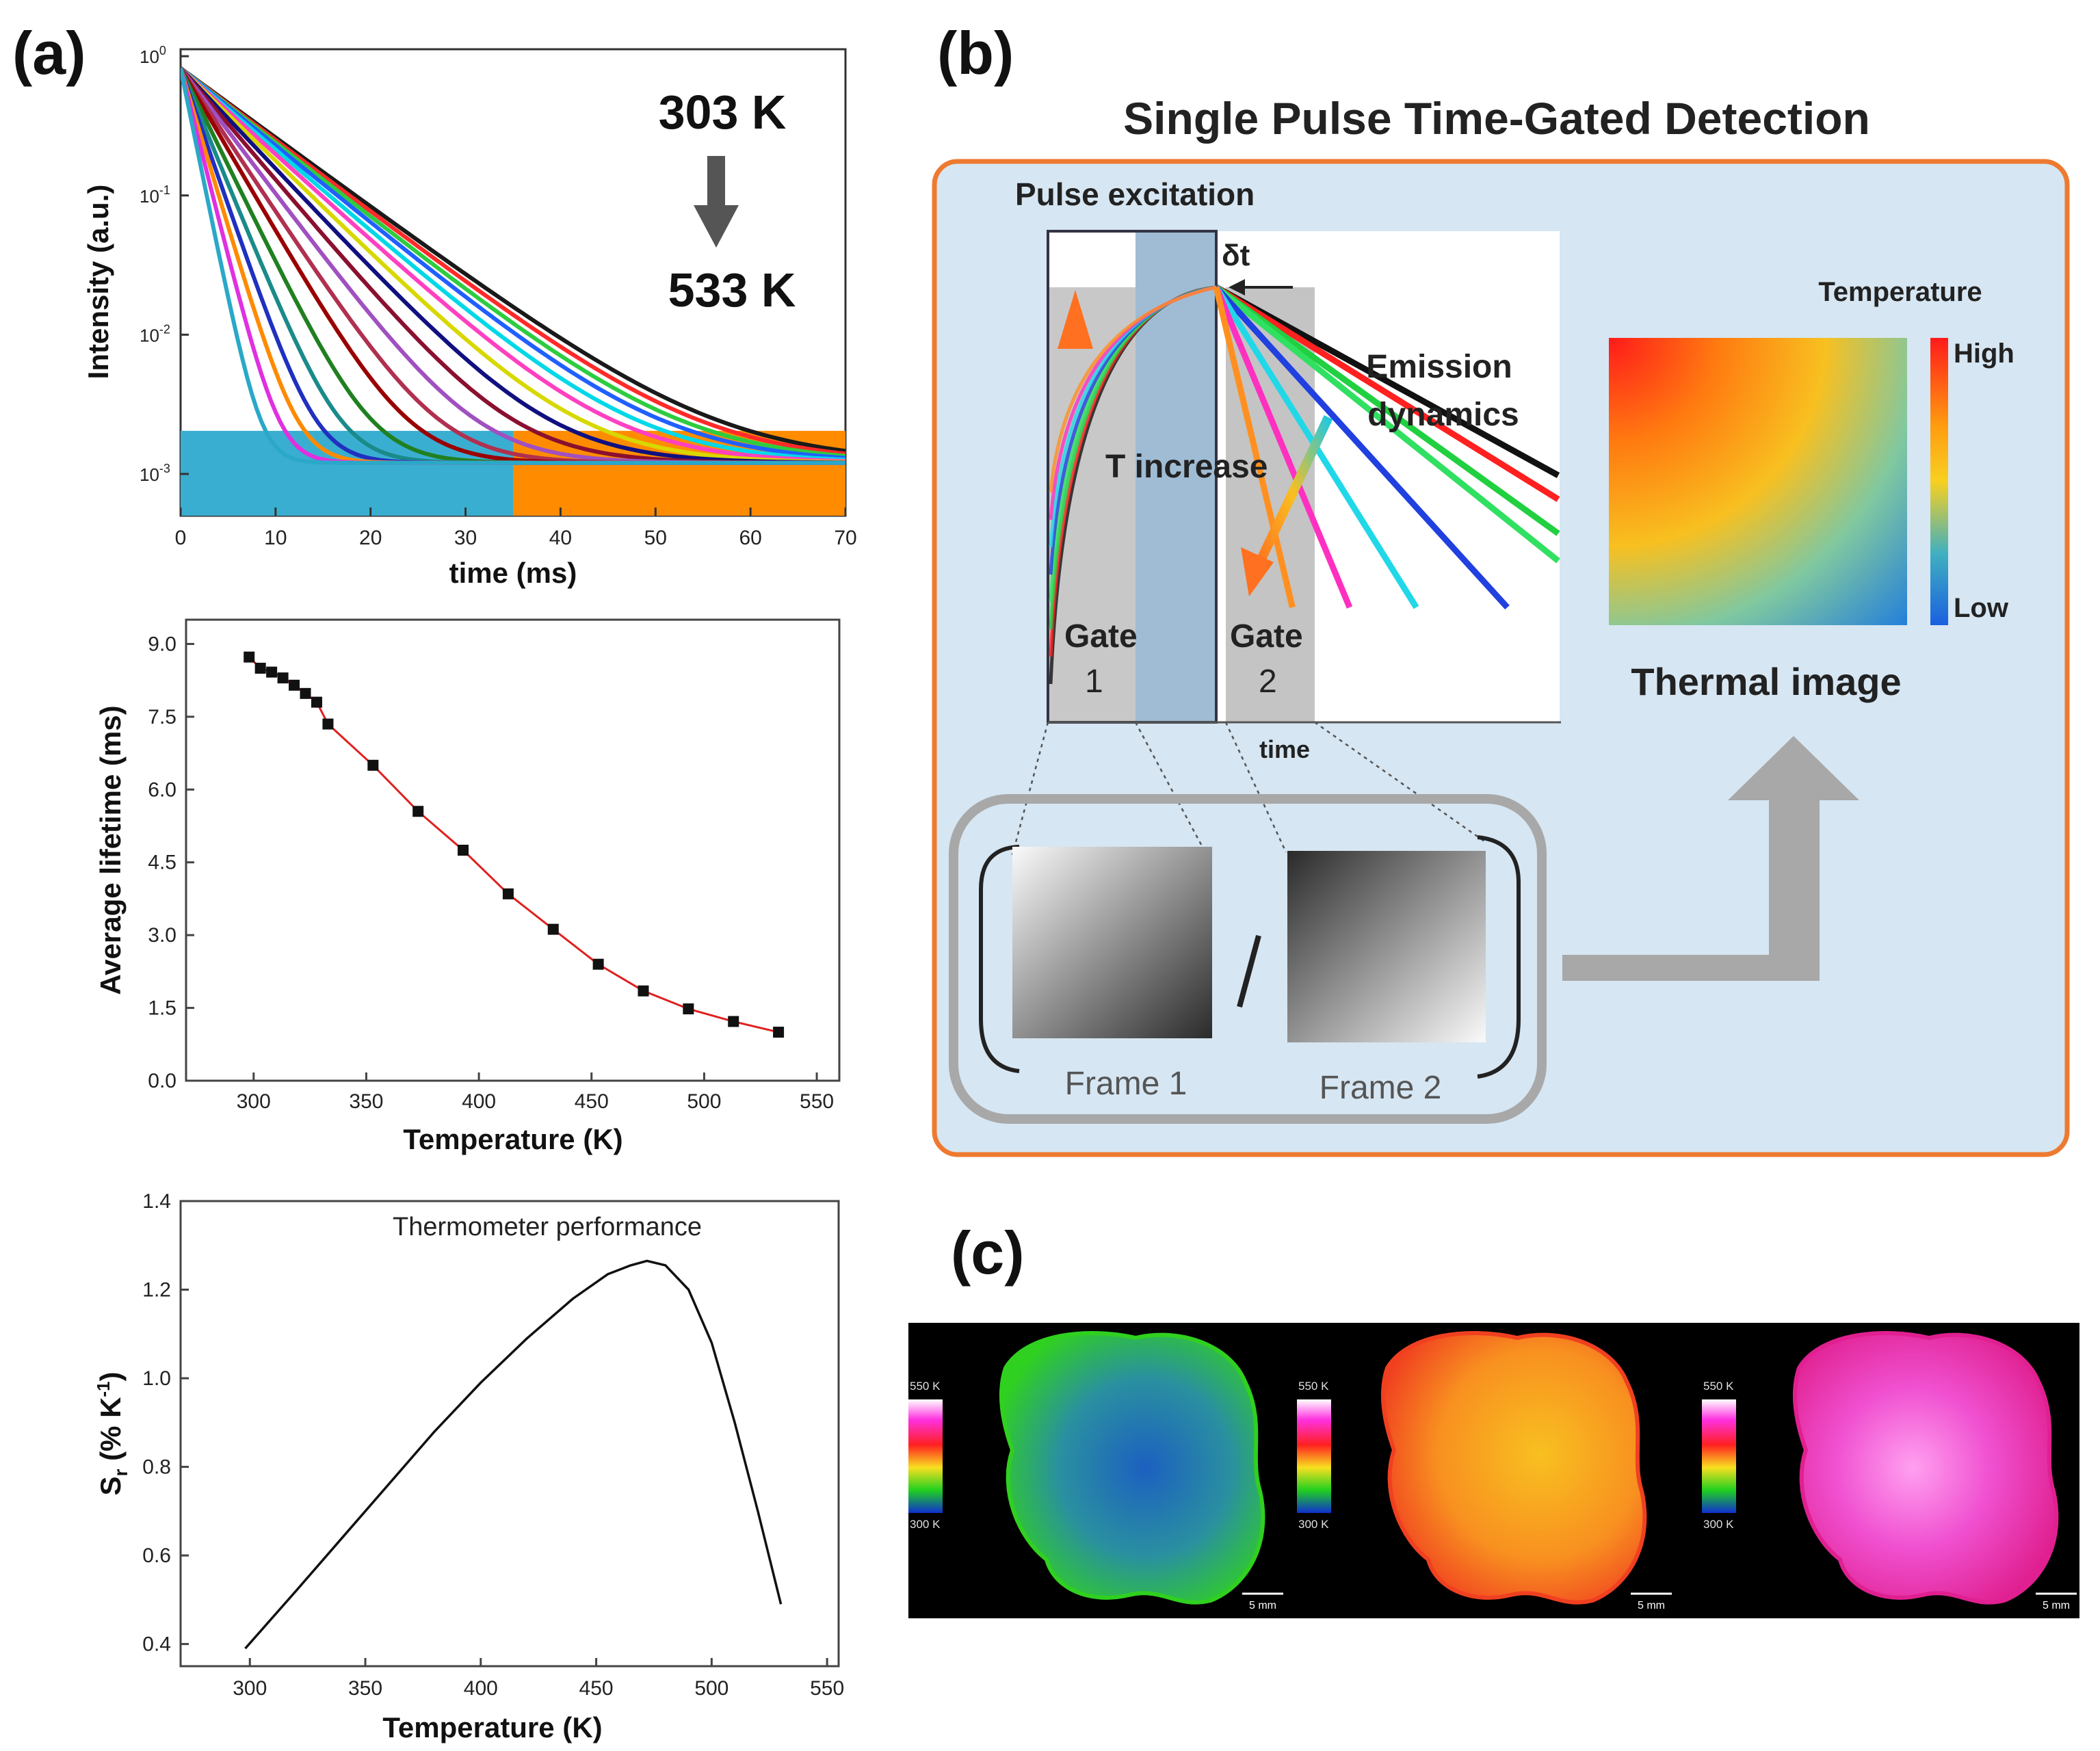 The image size is (2100, 1751). Describe the element at coordinates (366, 1101) in the screenshot. I see `lifetime-xtick-label: 350` at that location.